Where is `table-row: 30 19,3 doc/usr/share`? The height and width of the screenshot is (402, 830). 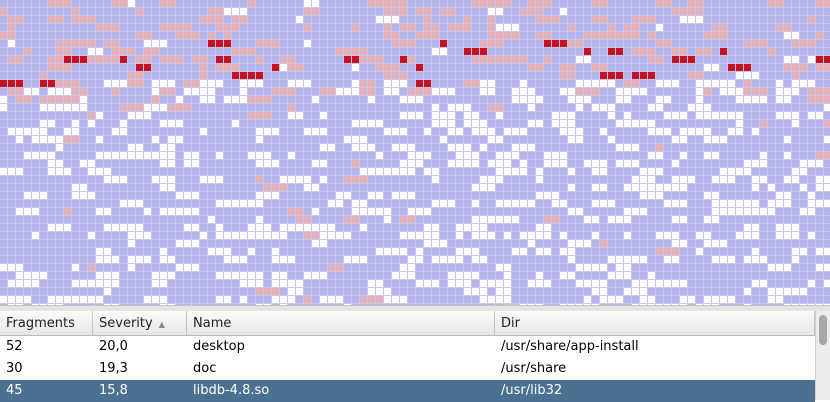 table-row: 30 19,3 doc/usr/share is located at coordinates (407, 369).